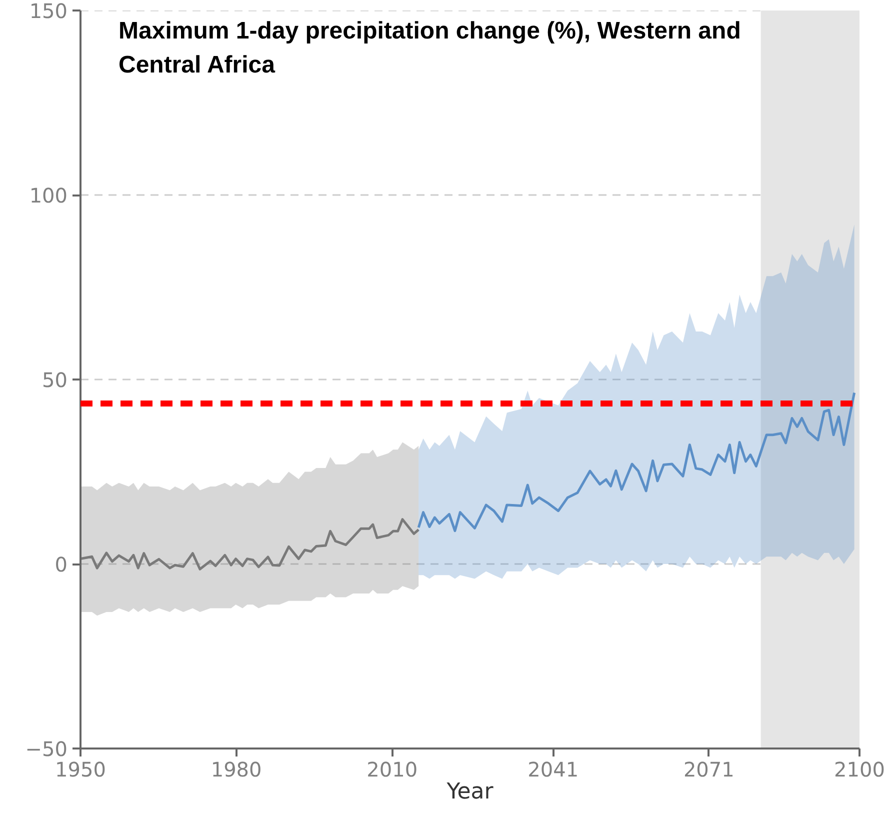  I want to click on x-tick-label: 2071, so click(708, 770).